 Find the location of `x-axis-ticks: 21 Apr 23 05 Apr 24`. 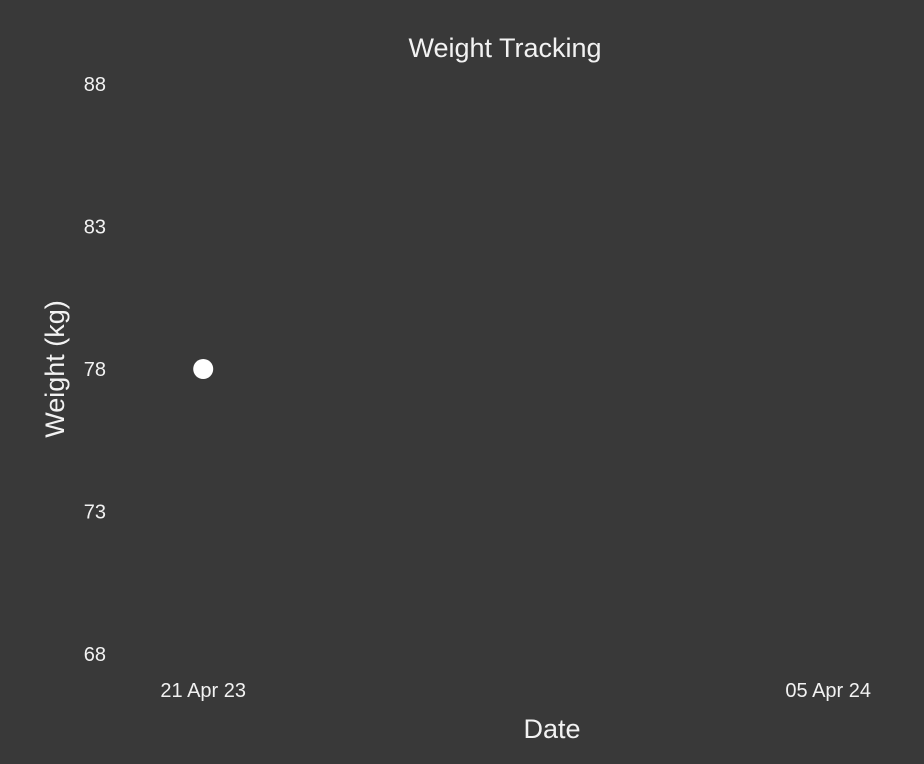

x-axis-ticks: 21 Apr 23 05 Apr 24 is located at coordinates (515, 691).